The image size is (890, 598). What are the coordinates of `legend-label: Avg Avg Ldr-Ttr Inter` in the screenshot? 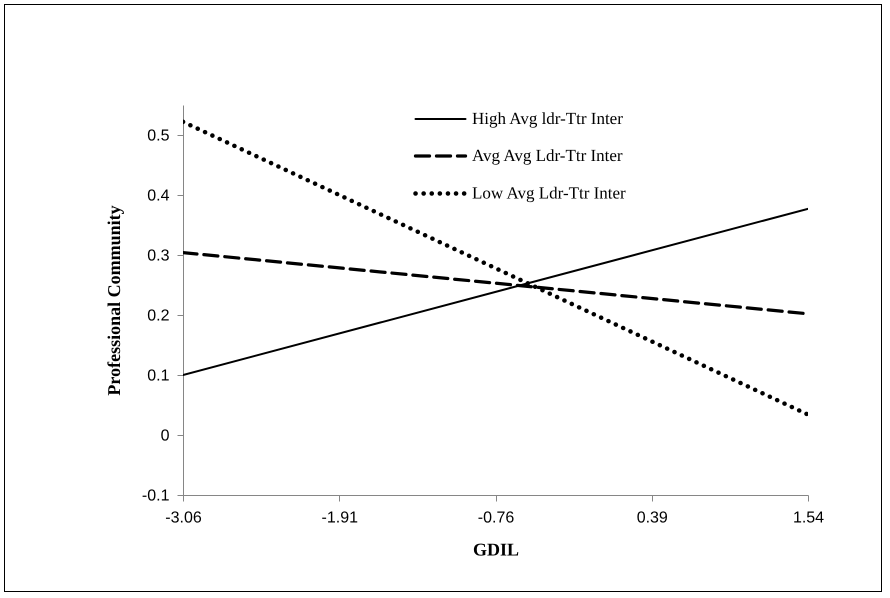 It's located at (547, 155).